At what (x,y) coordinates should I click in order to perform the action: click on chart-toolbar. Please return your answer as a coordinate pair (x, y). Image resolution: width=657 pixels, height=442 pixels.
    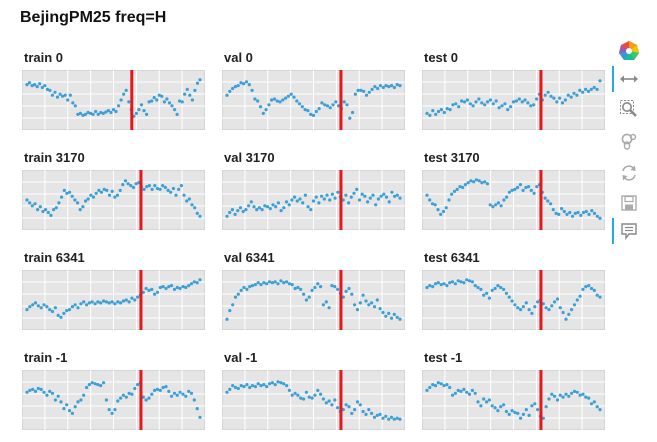
    Looking at the image, I should click on (629, 146).